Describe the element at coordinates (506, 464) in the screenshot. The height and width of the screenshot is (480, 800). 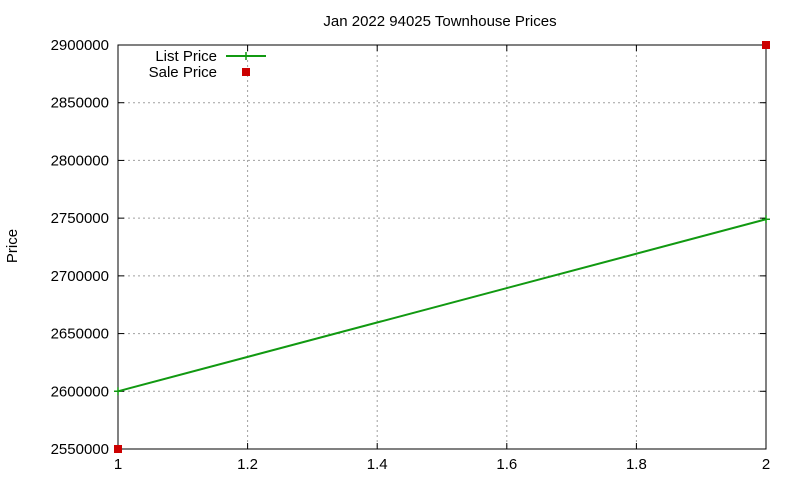
I see `x-tick-label: 1.6` at that location.